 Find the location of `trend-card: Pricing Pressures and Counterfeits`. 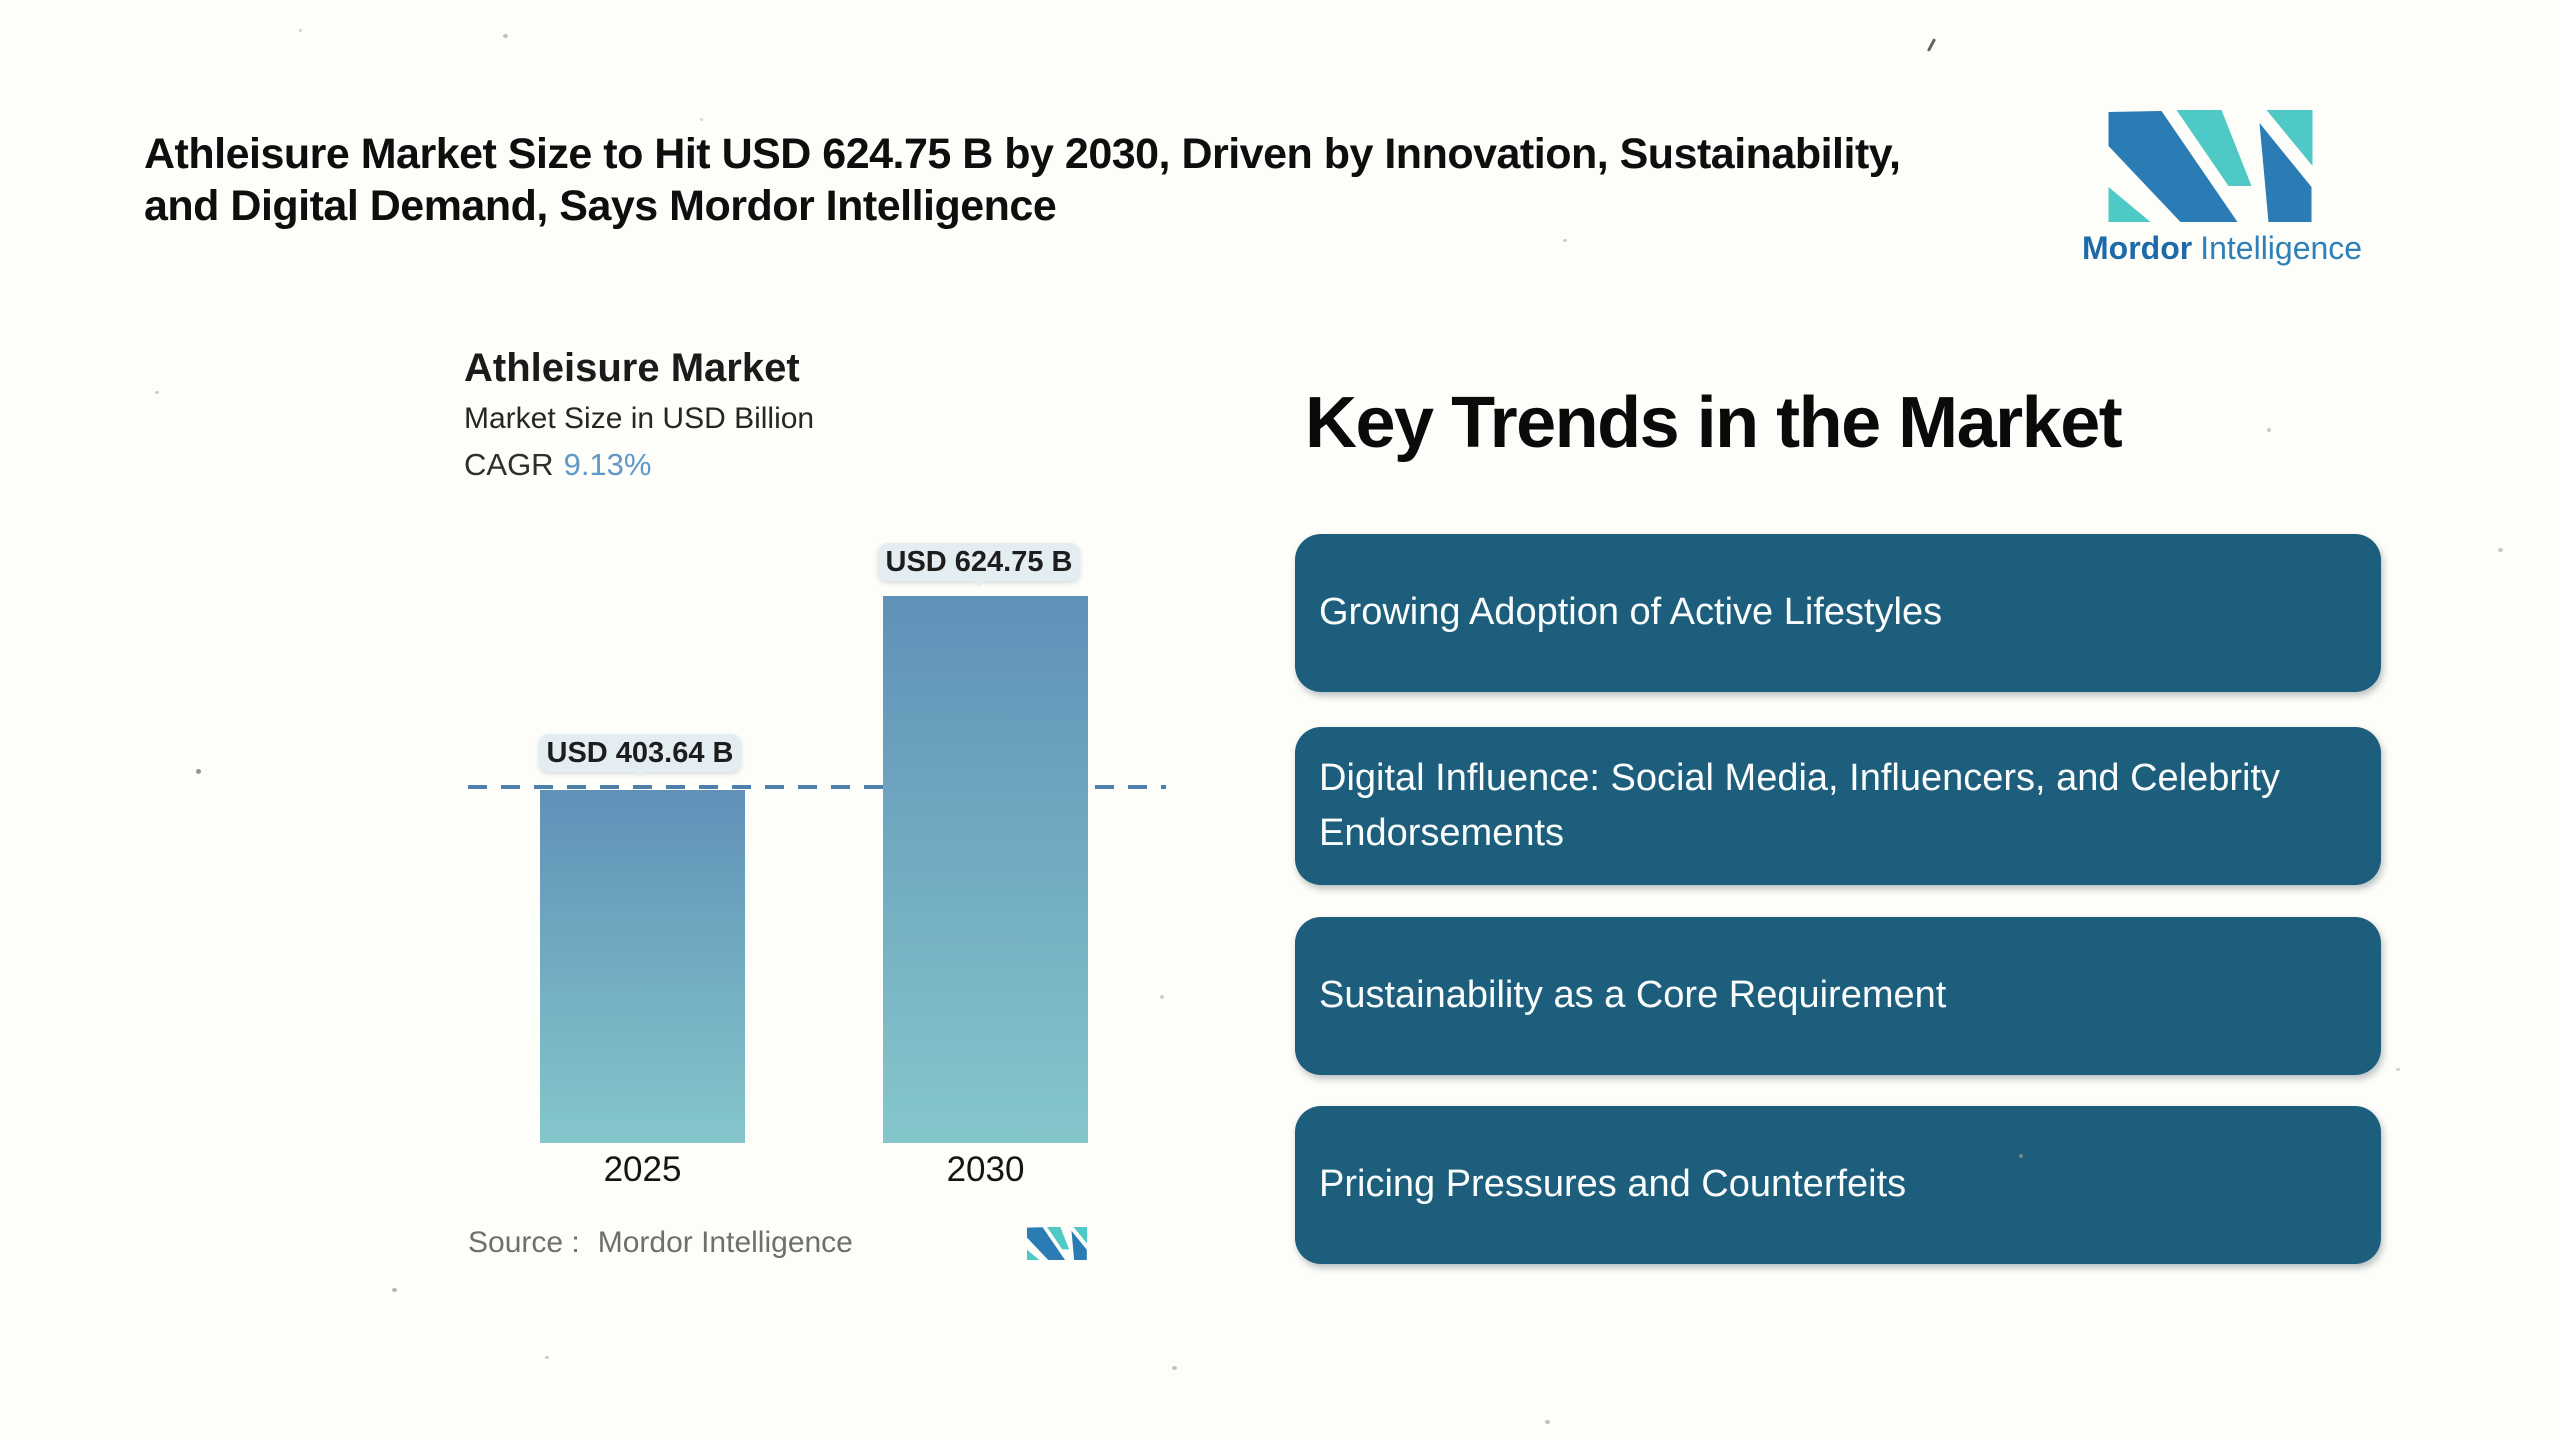

trend-card: Pricing Pressures and Counterfeits is located at coordinates (1838, 1185).